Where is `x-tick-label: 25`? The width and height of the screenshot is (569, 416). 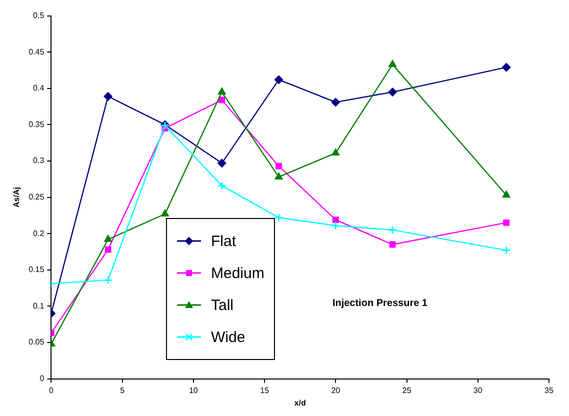
x-tick-label: 25 is located at coordinates (407, 390).